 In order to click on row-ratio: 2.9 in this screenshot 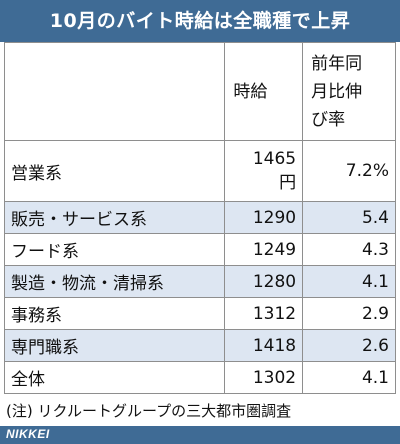, I will do `click(349, 313)`.